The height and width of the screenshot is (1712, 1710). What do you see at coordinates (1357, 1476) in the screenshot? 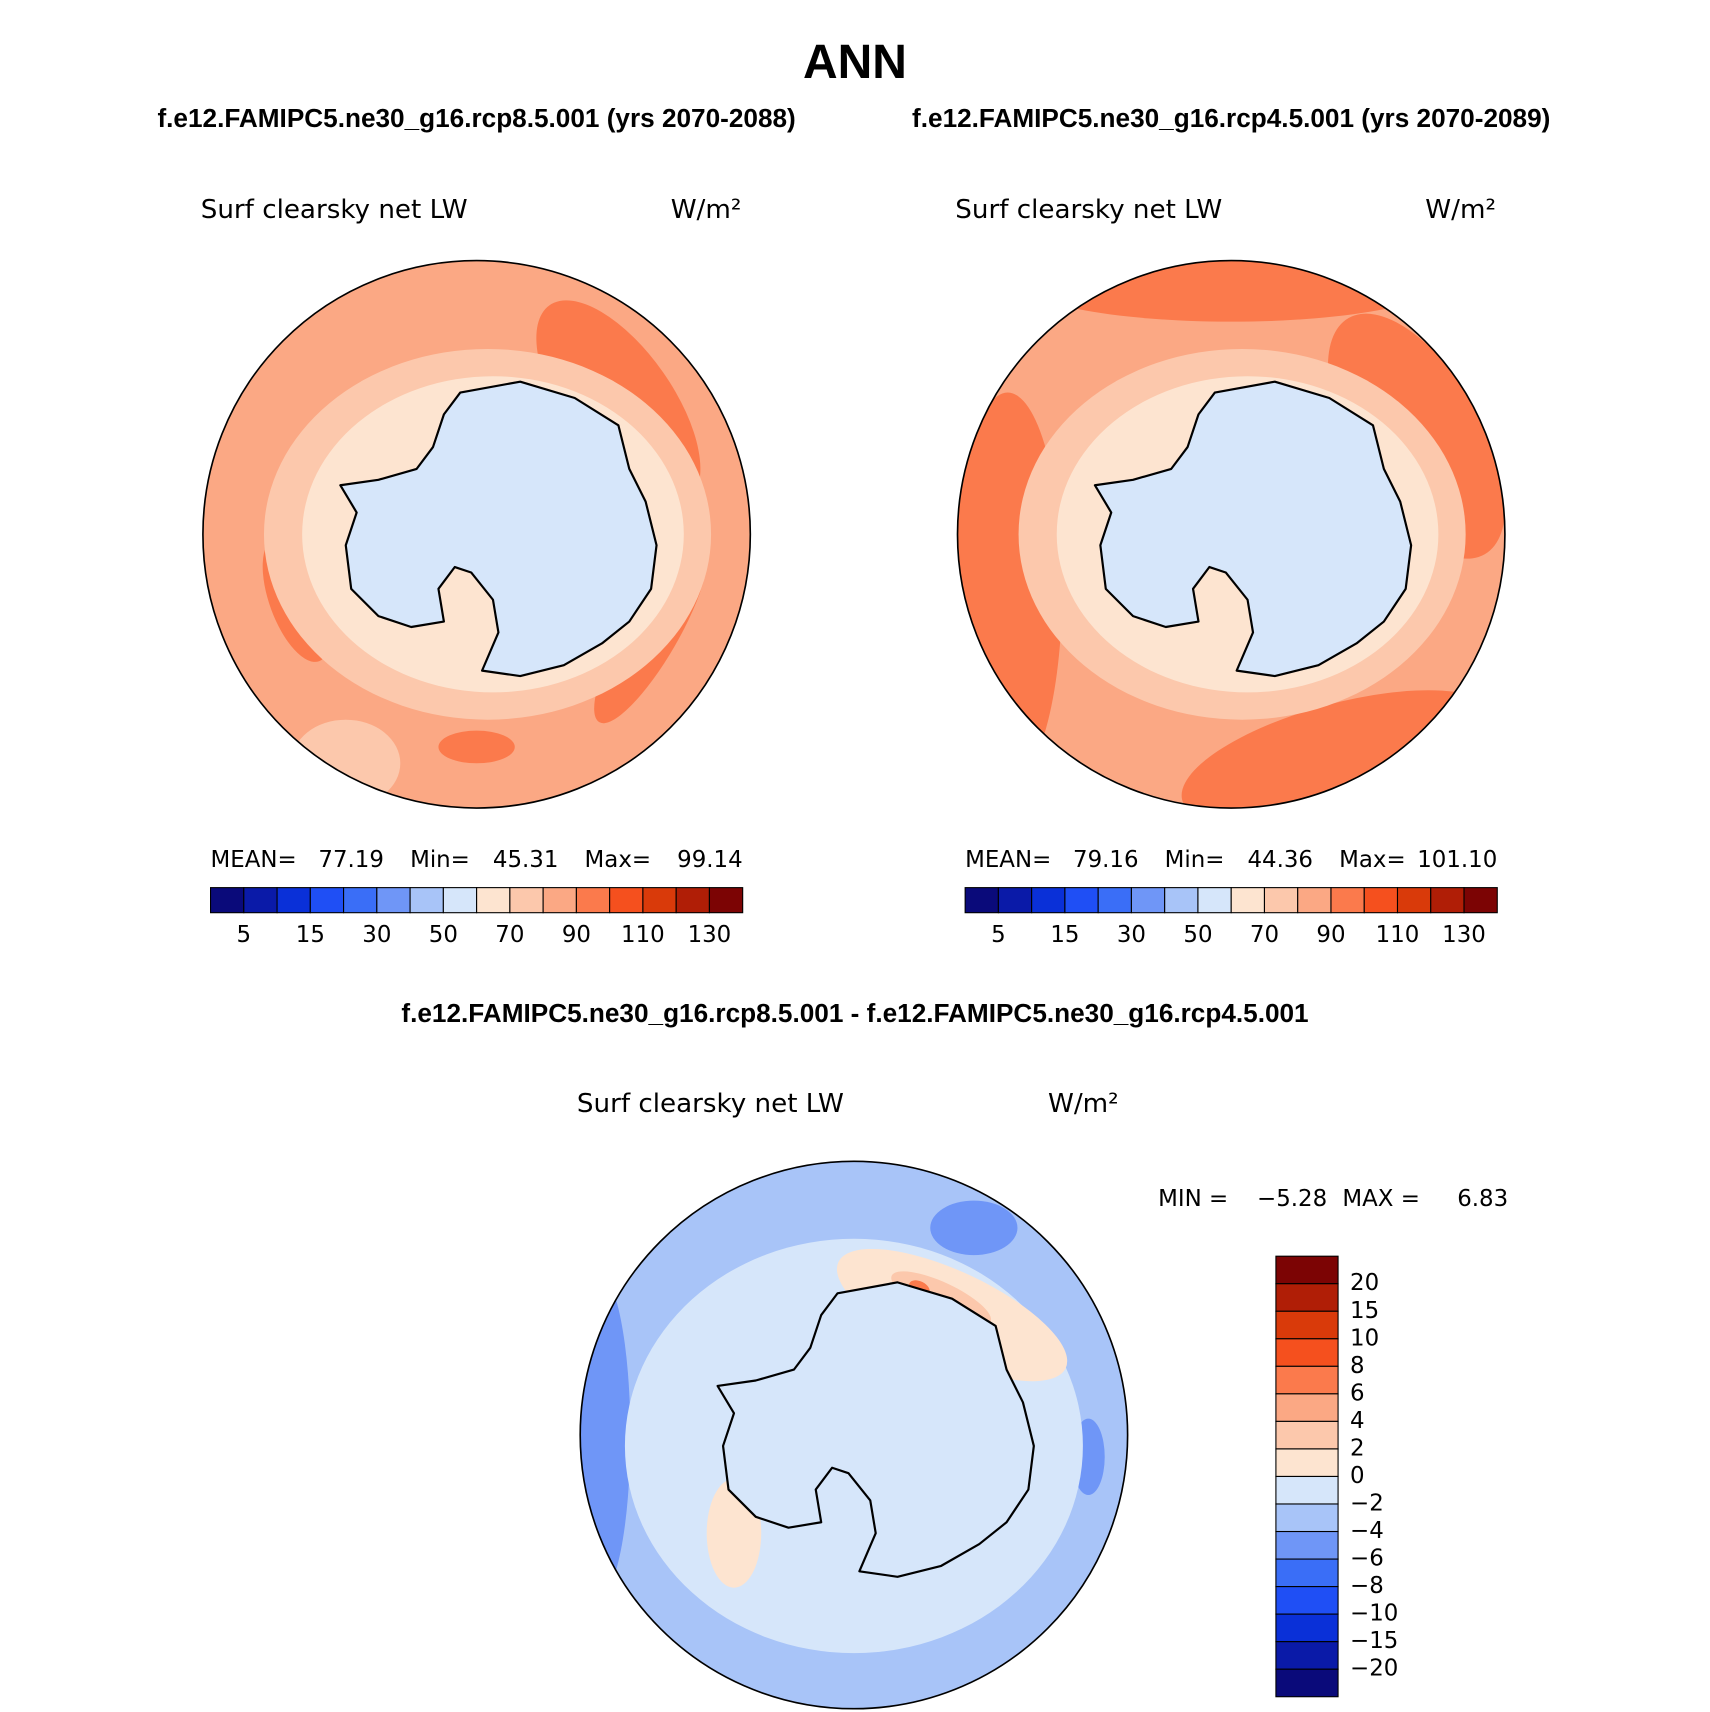
I see `colorbar-label: 0` at bounding box center [1357, 1476].